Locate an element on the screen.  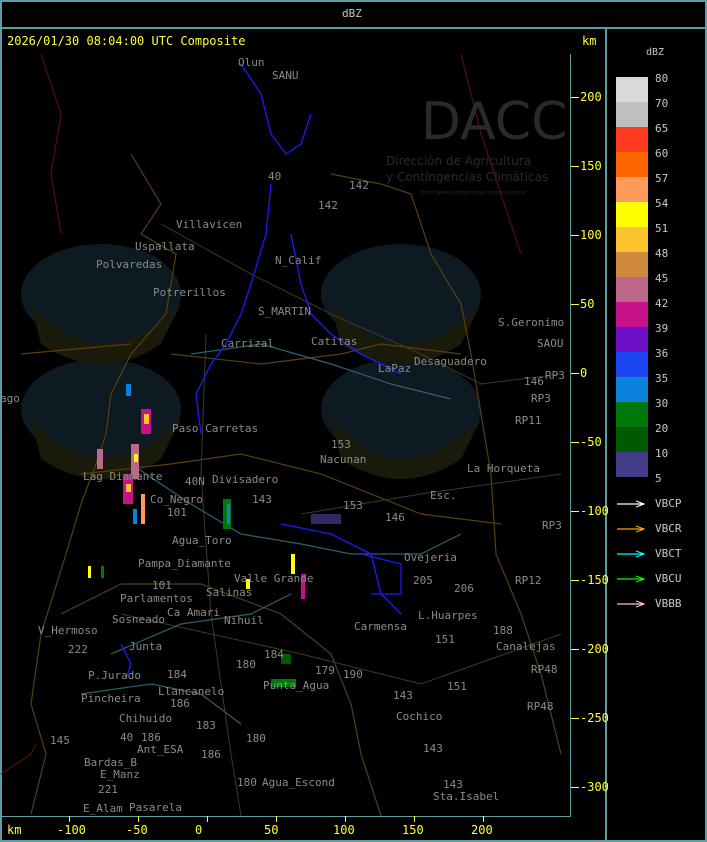
place-label: 183 is located at coordinates (206, 725).